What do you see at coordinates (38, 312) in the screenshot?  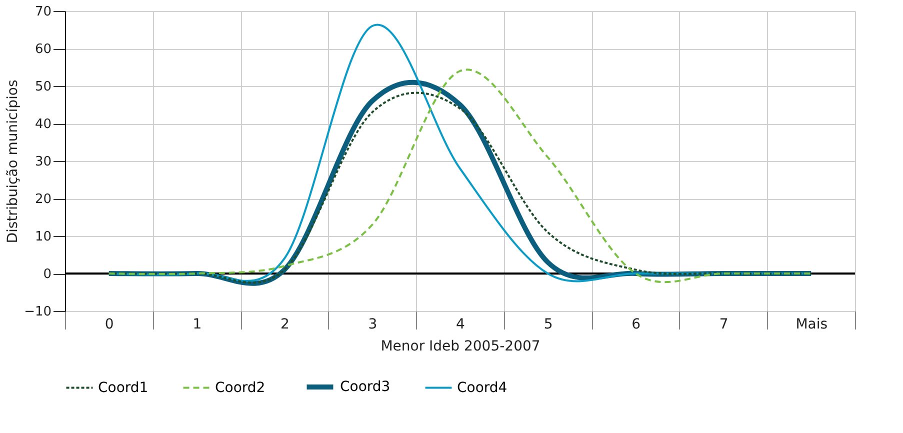 I see `y-tick-label: −10` at bounding box center [38, 312].